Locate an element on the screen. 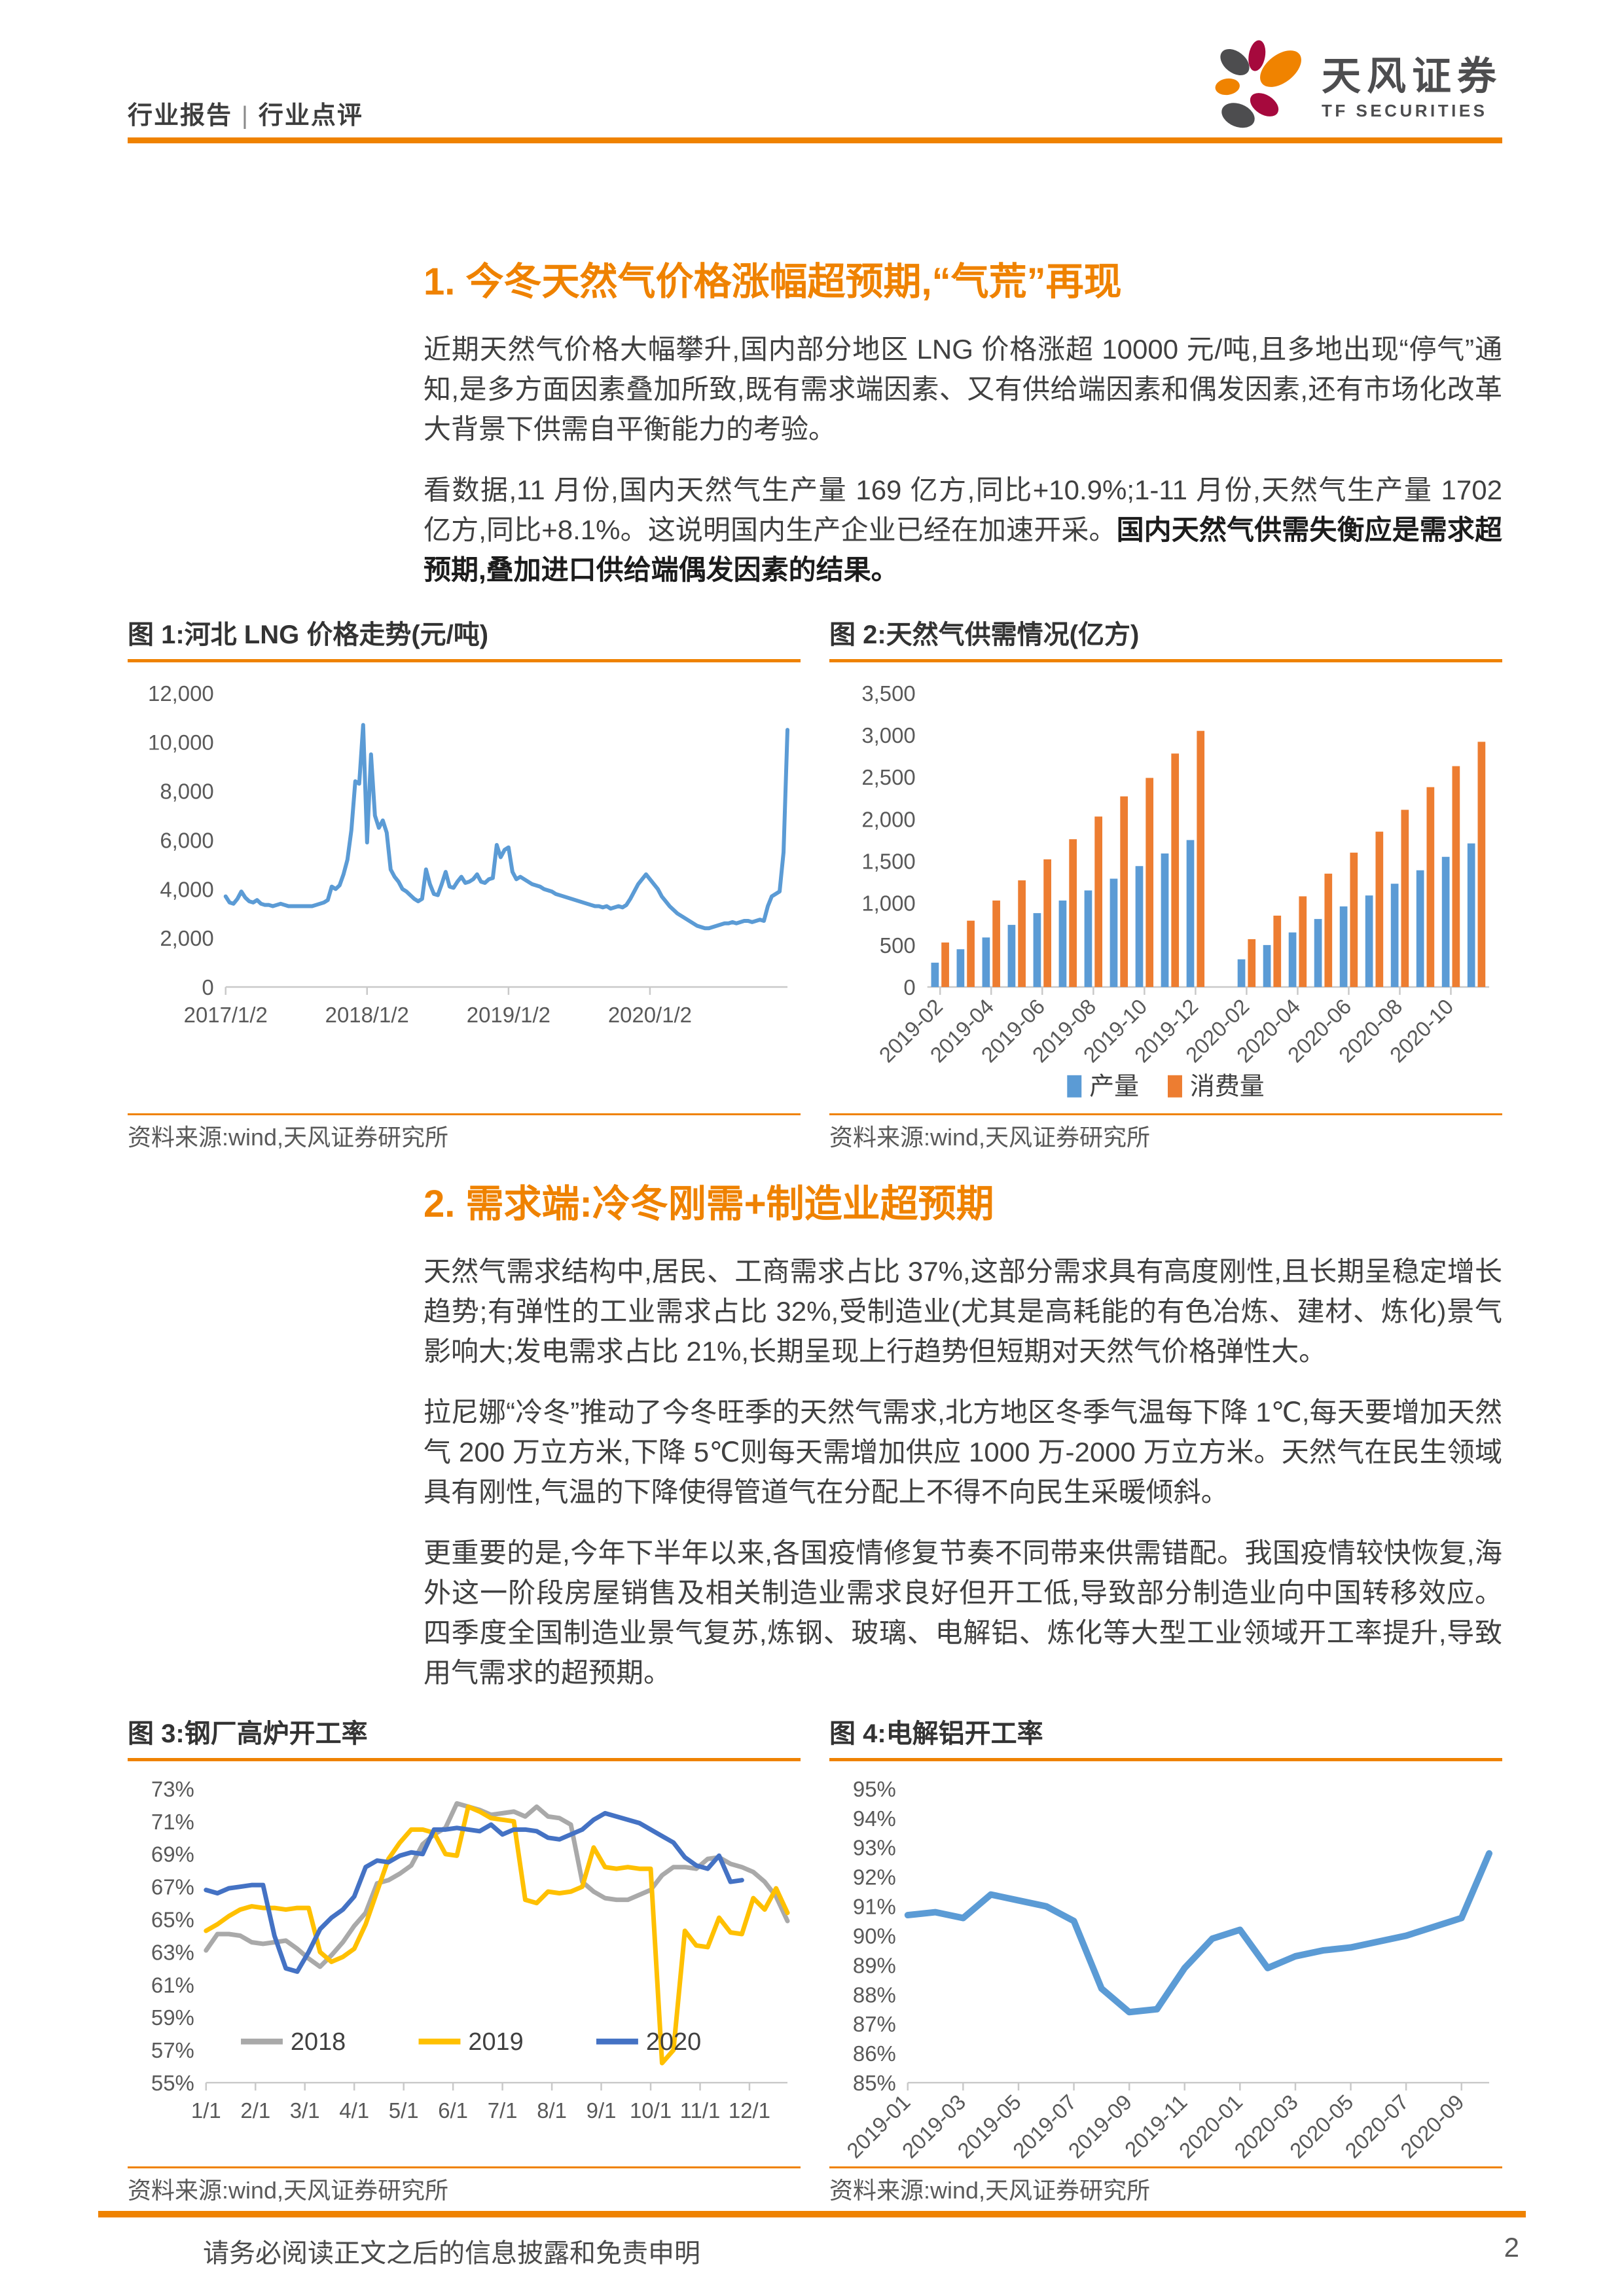 This screenshot has height=2296, width=1624. svg-text: 88% is located at coordinates (874, 1994).